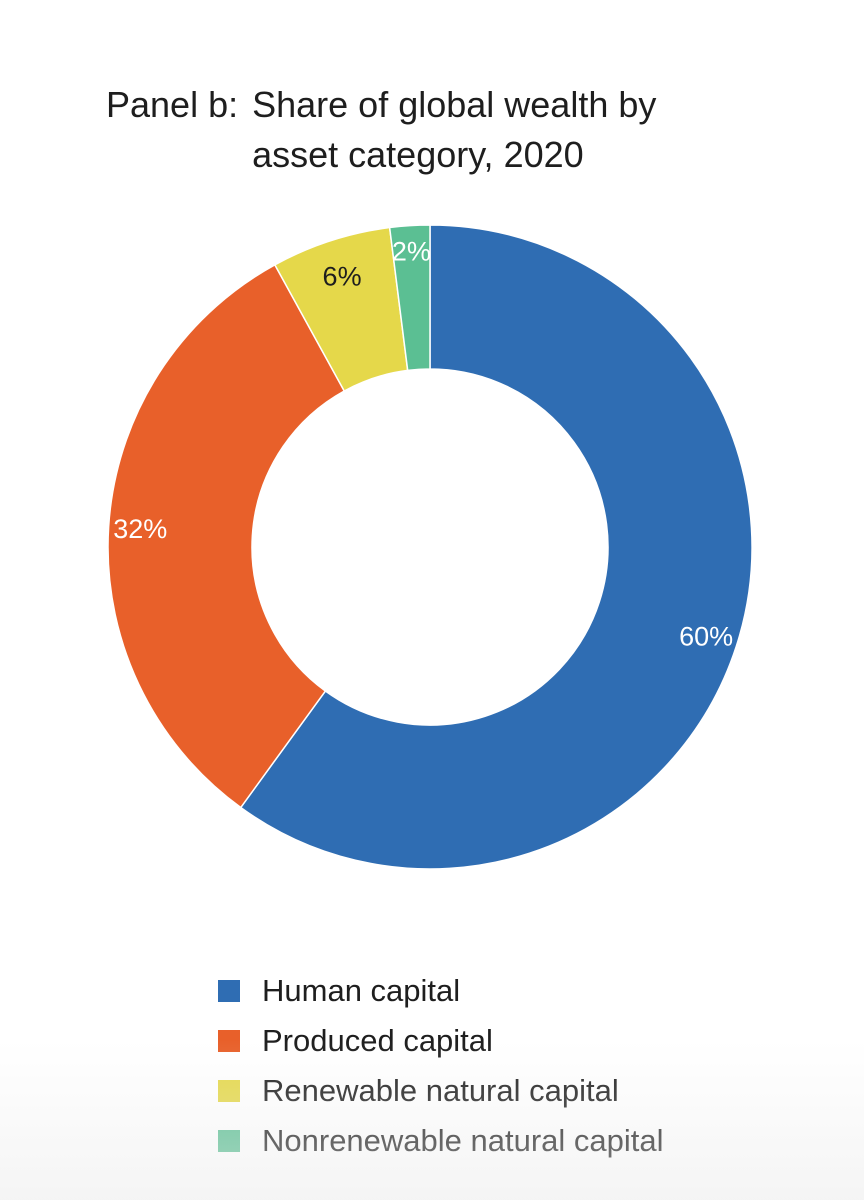 The width and height of the screenshot is (864, 1200). What do you see at coordinates (706, 637) in the screenshot?
I see `data-label-human-capital: 60%` at bounding box center [706, 637].